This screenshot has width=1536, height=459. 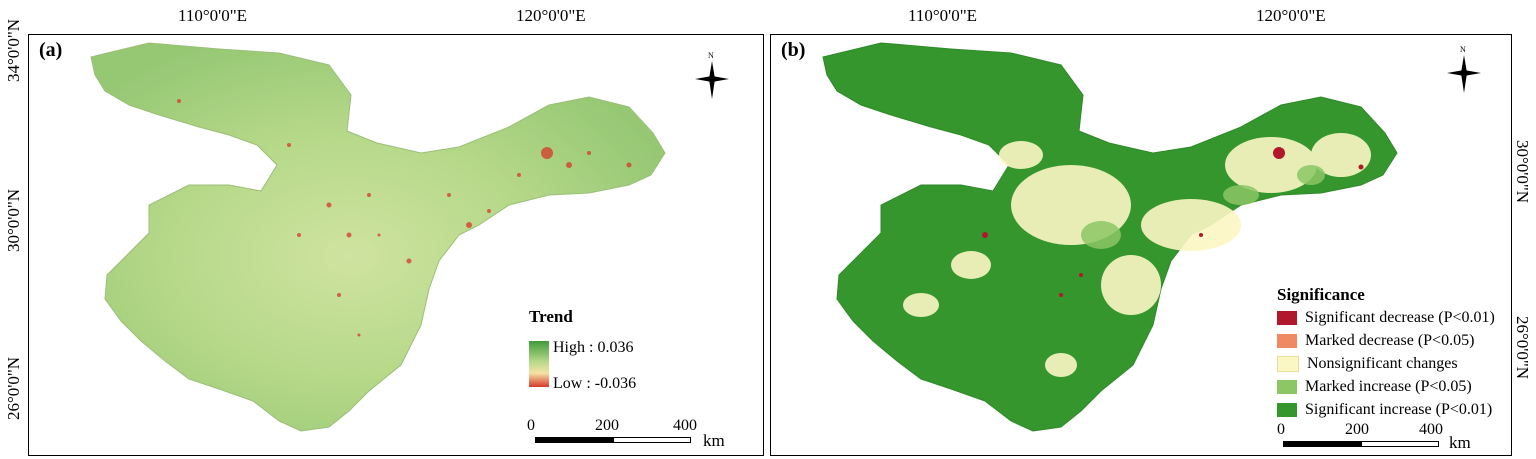 What do you see at coordinates (213, 15) in the screenshot?
I see `lon-label-110-a: 110°0'0"E` at bounding box center [213, 15].